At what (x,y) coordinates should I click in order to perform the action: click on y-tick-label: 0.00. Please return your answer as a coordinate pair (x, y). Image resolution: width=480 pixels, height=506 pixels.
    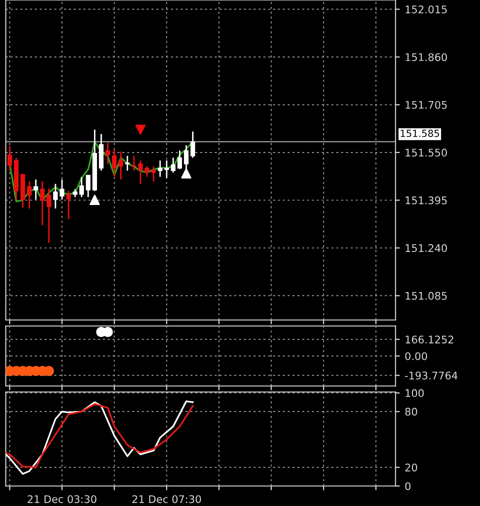
    Looking at the image, I should click on (416, 356).